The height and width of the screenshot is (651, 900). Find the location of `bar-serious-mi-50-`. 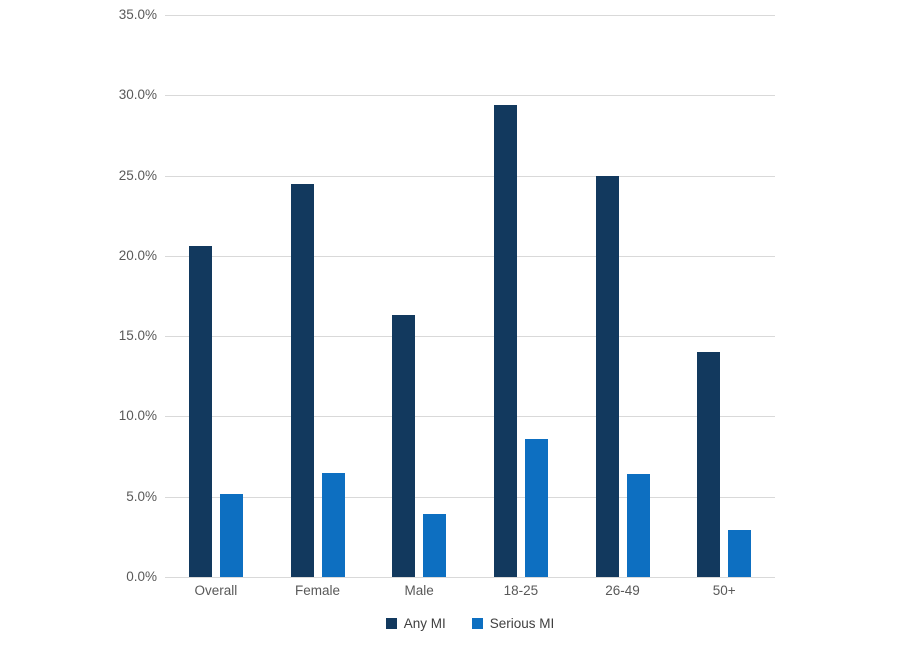

bar-serious-mi-50- is located at coordinates (740, 553).